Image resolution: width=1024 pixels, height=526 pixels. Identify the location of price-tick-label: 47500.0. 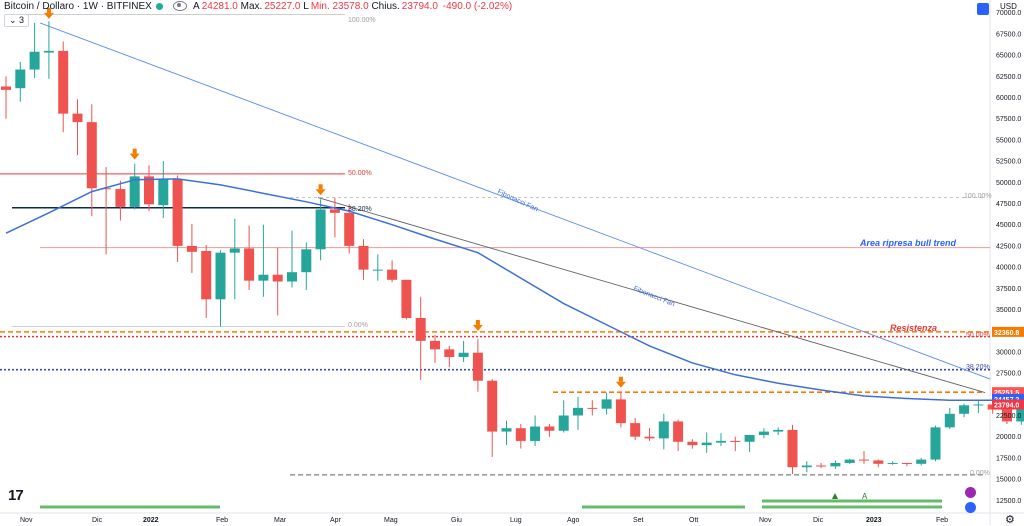
(1008, 204).